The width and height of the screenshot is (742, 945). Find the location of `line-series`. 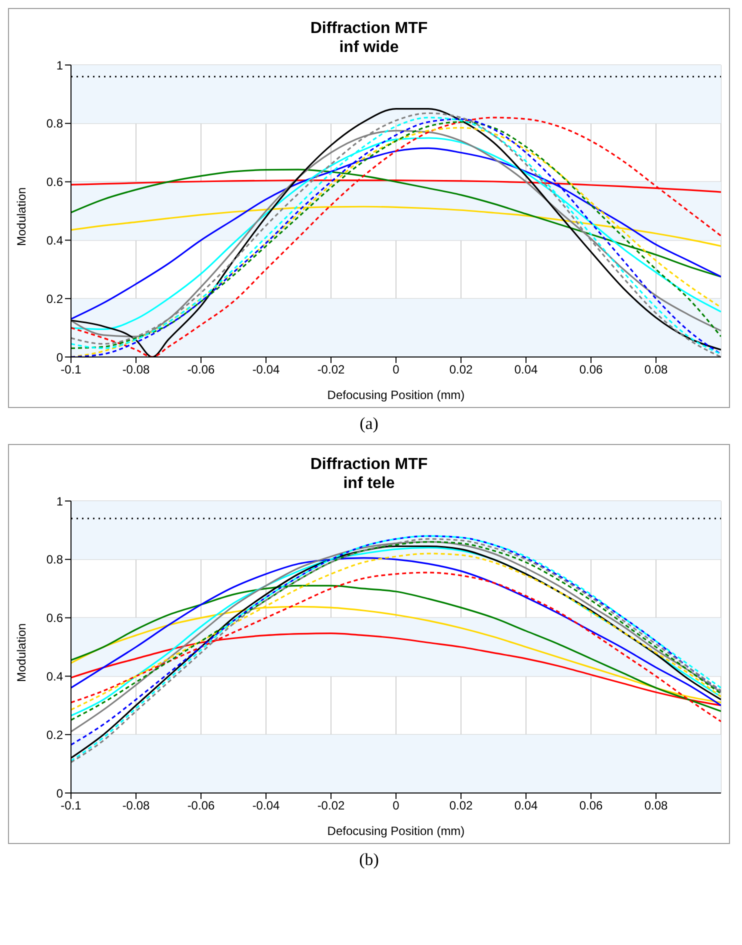

line-series is located at coordinates (396, 647).